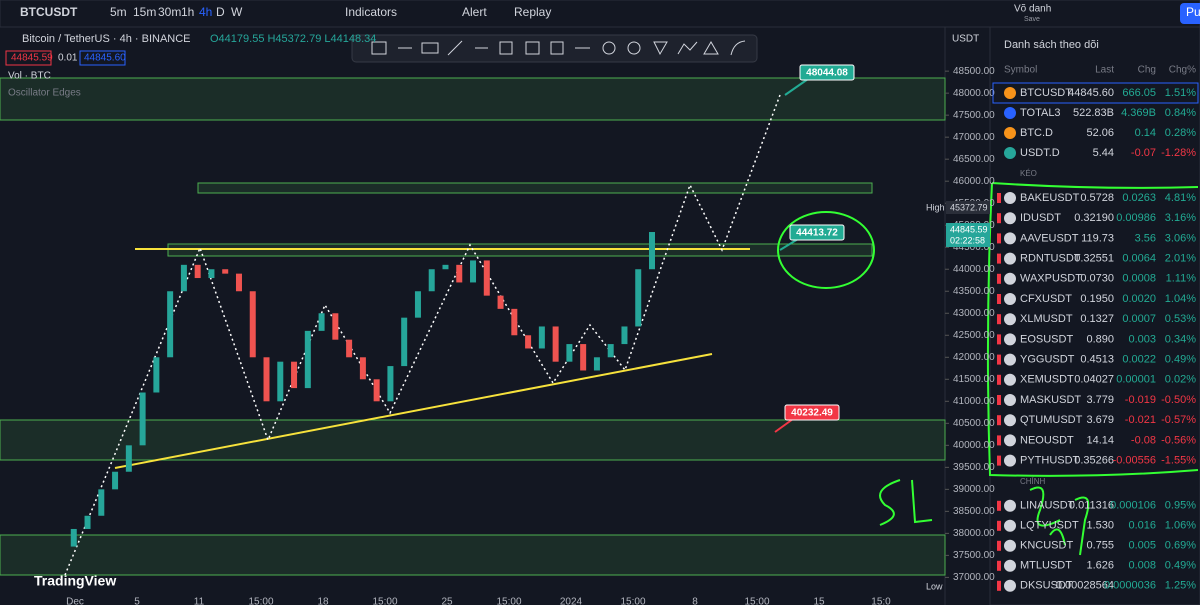 This screenshot has height=605, width=1200. Describe the element at coordinates (1180, 218) in the screenshot. I see `change-percent: 3.16%` at that location.